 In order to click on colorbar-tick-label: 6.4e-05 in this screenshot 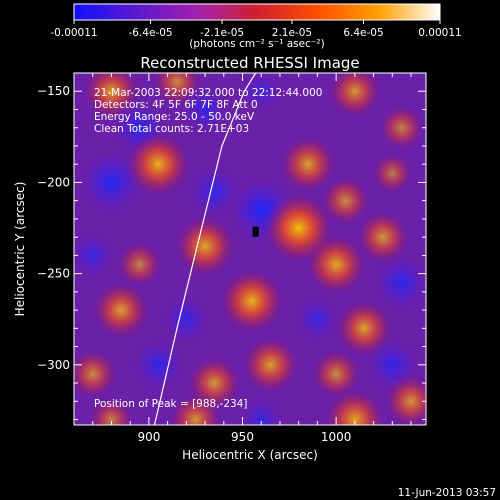, I will do `click(363, 33)`.